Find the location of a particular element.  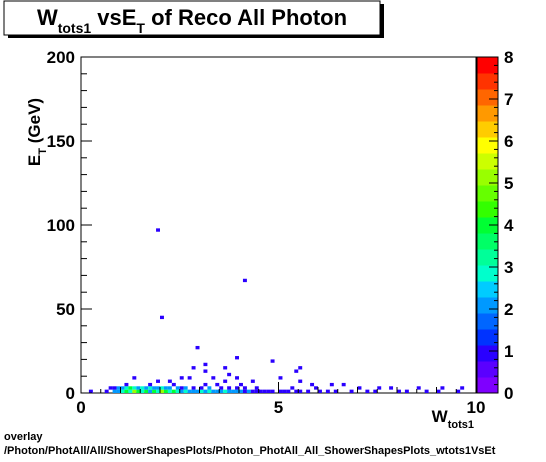

x-tick-label: 5 is located at coordinates (278, 407).